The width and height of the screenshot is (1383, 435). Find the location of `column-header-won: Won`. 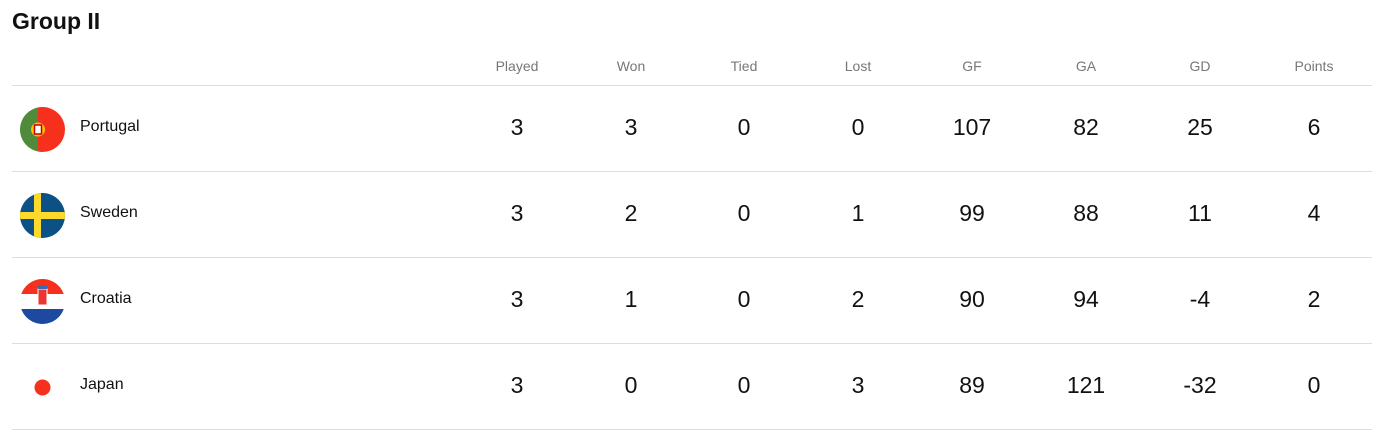

column-header-won: Won is located at coordinates (631, 66).